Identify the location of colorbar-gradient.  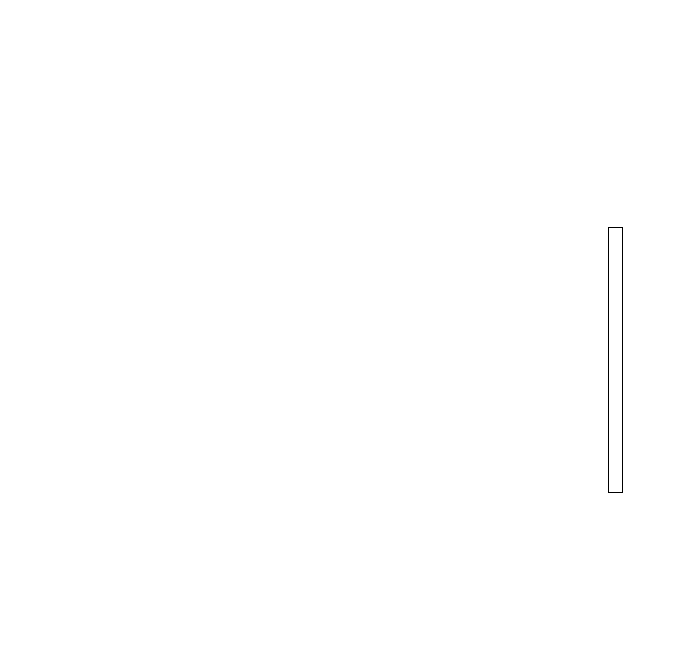
(615, 360).